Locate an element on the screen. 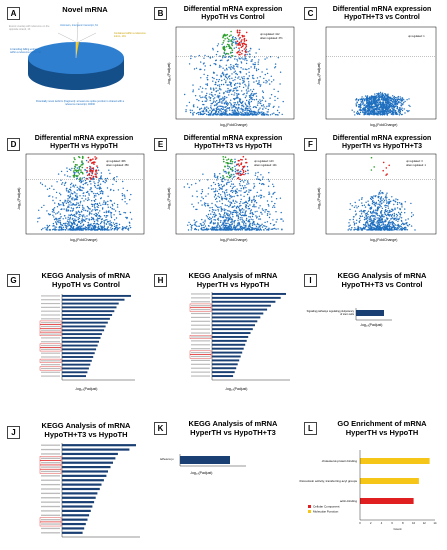  panel-e-title: Differential mRNA expression is located at coordinates (233, 138).